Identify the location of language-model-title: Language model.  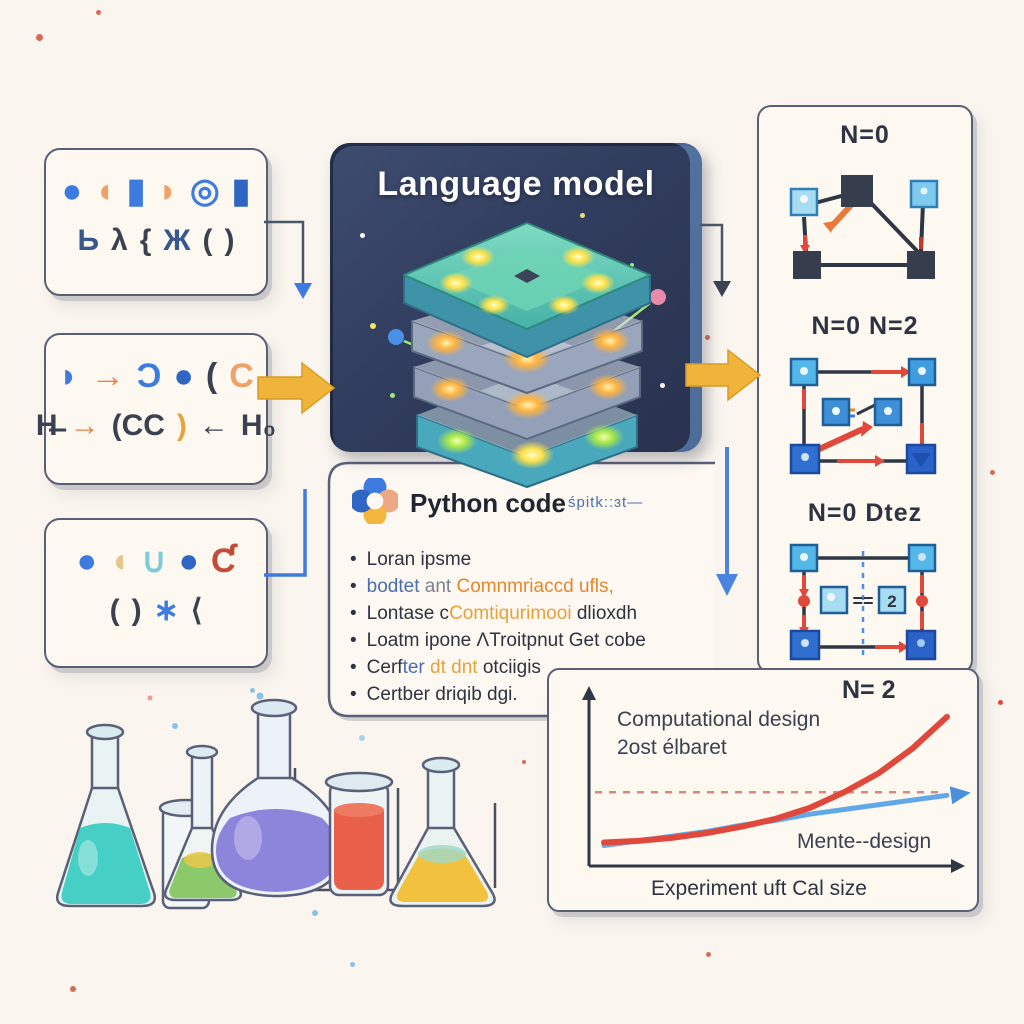
(516, 184).